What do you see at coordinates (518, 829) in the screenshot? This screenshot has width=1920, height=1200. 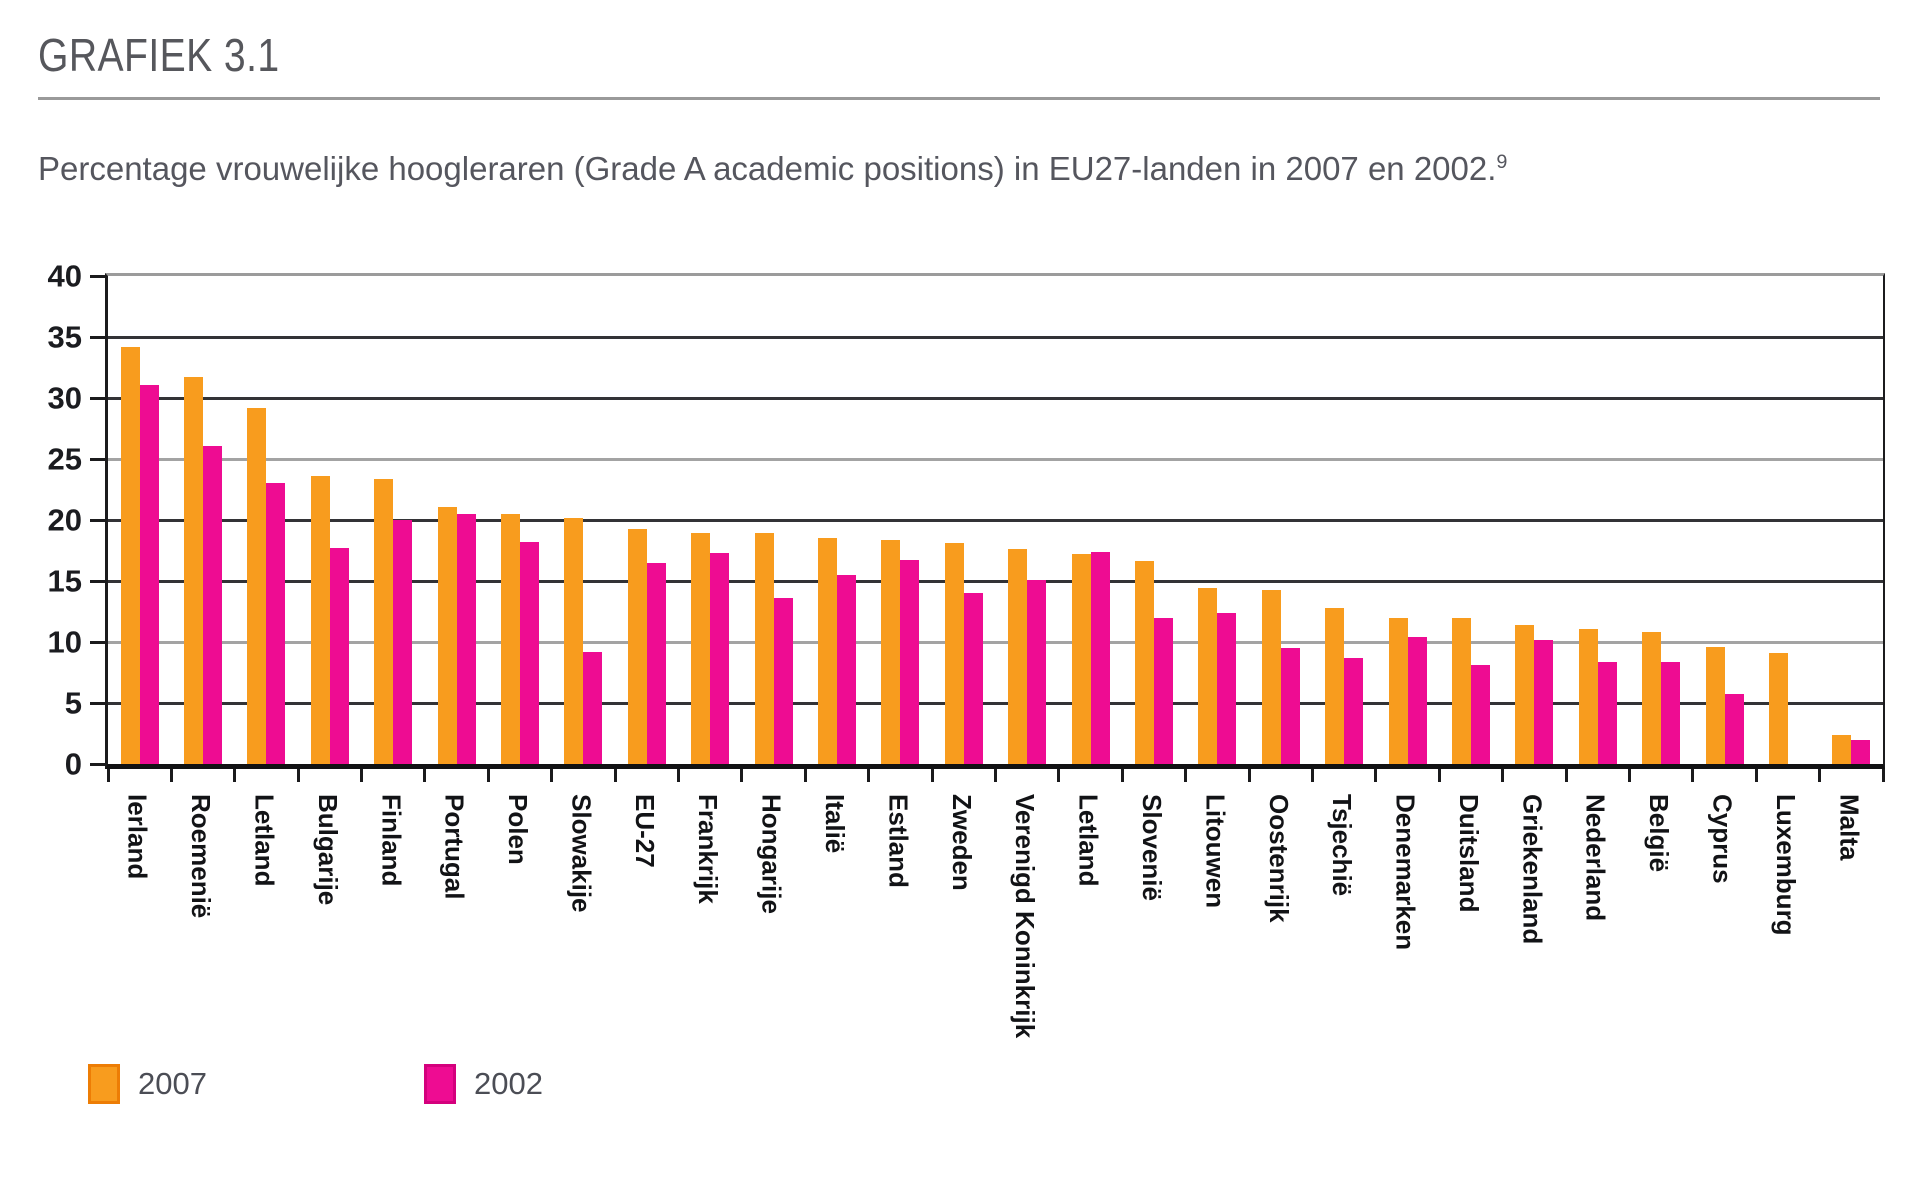 I see `x-category-label: Polen` at bounding box center [518, 829].